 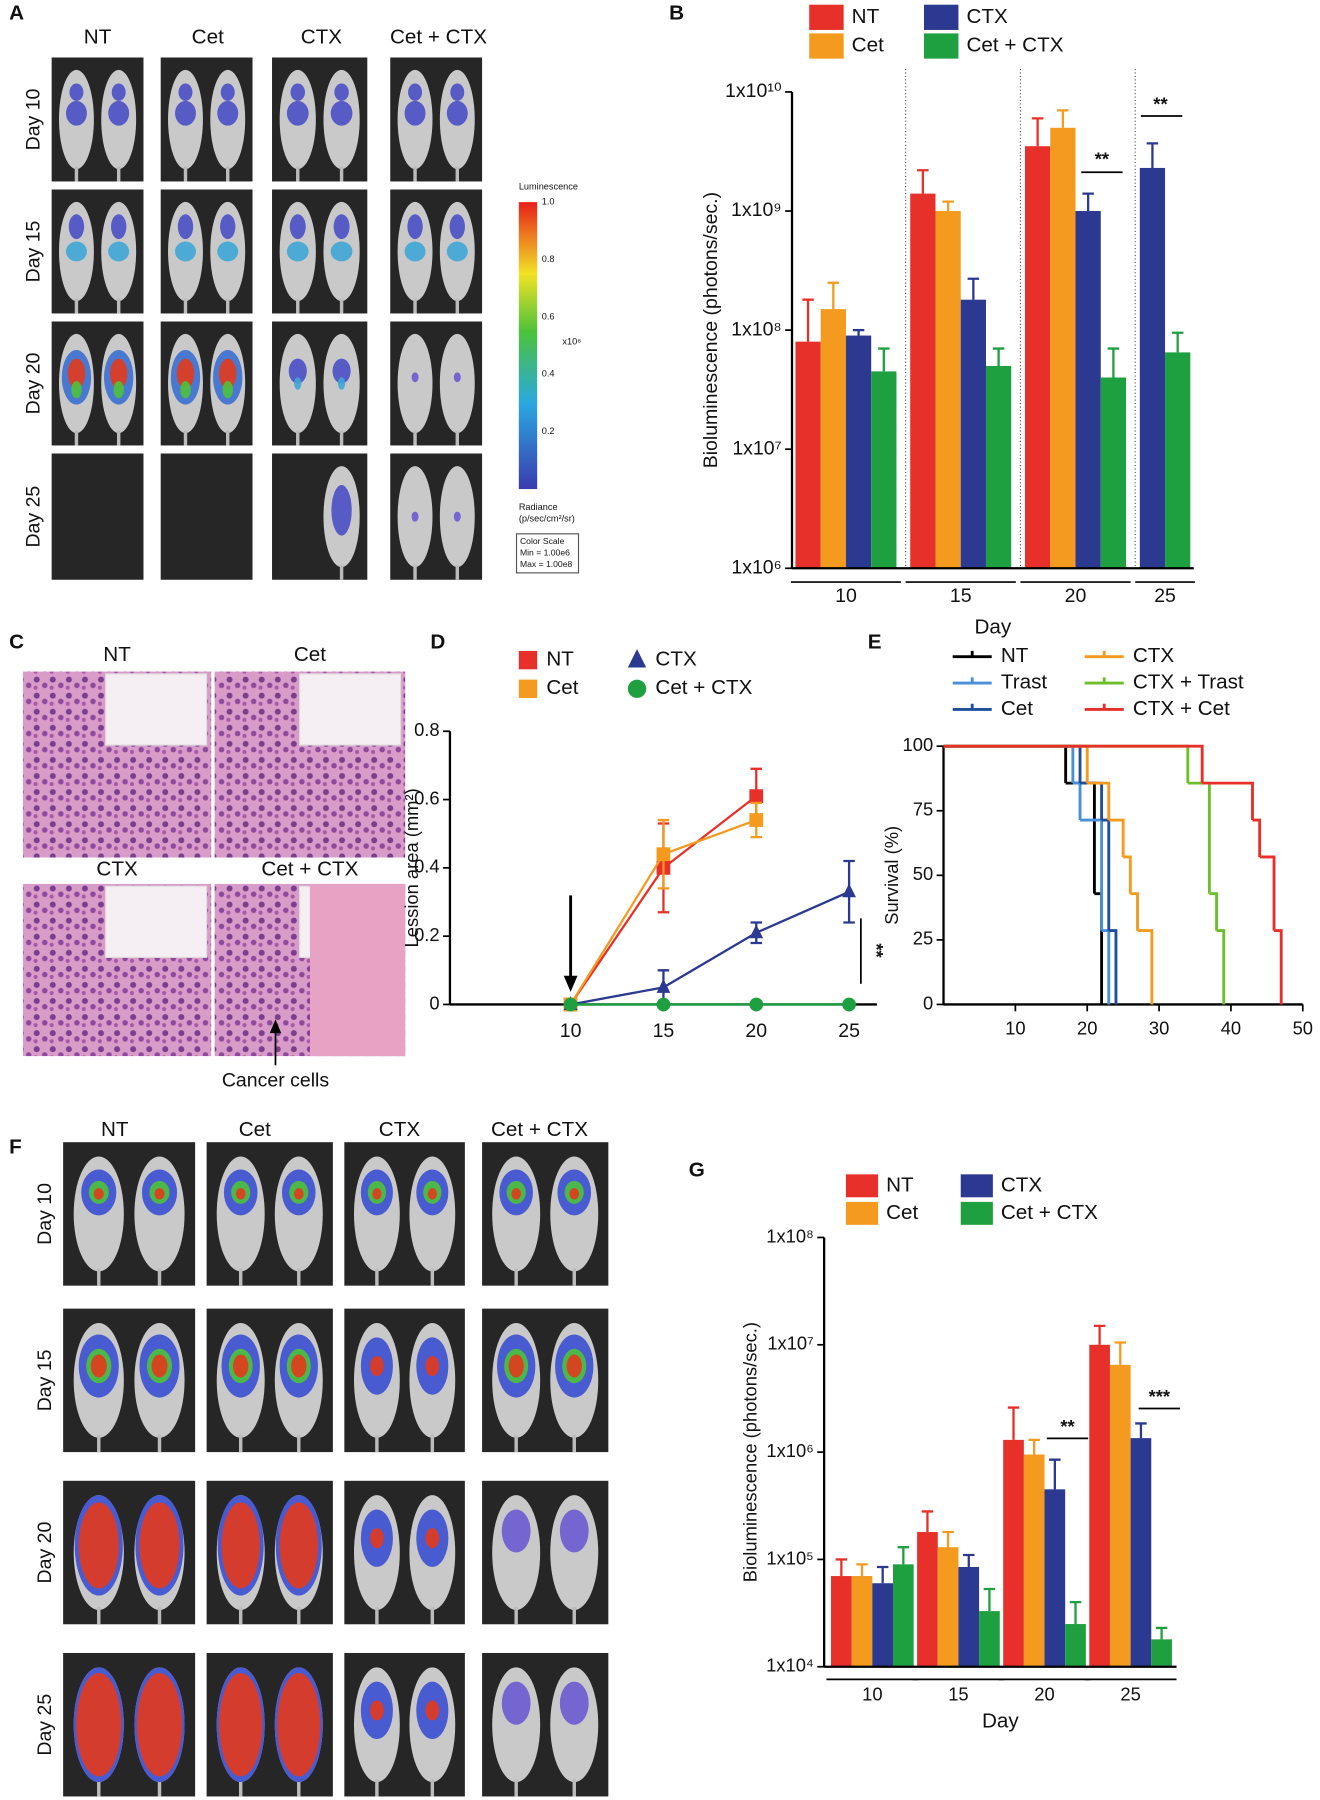 What do you see at coordinates (357, 970) in the screenshot?
I see `tissue` at bounding box center [357, 970].